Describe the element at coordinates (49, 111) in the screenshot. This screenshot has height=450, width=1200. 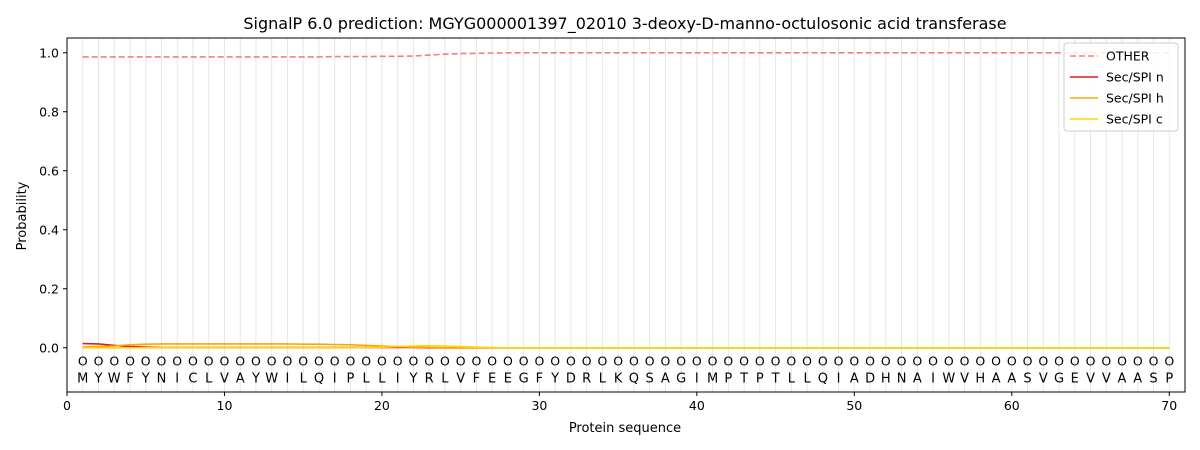
I see `y-tick-label: 0.8` at that location.